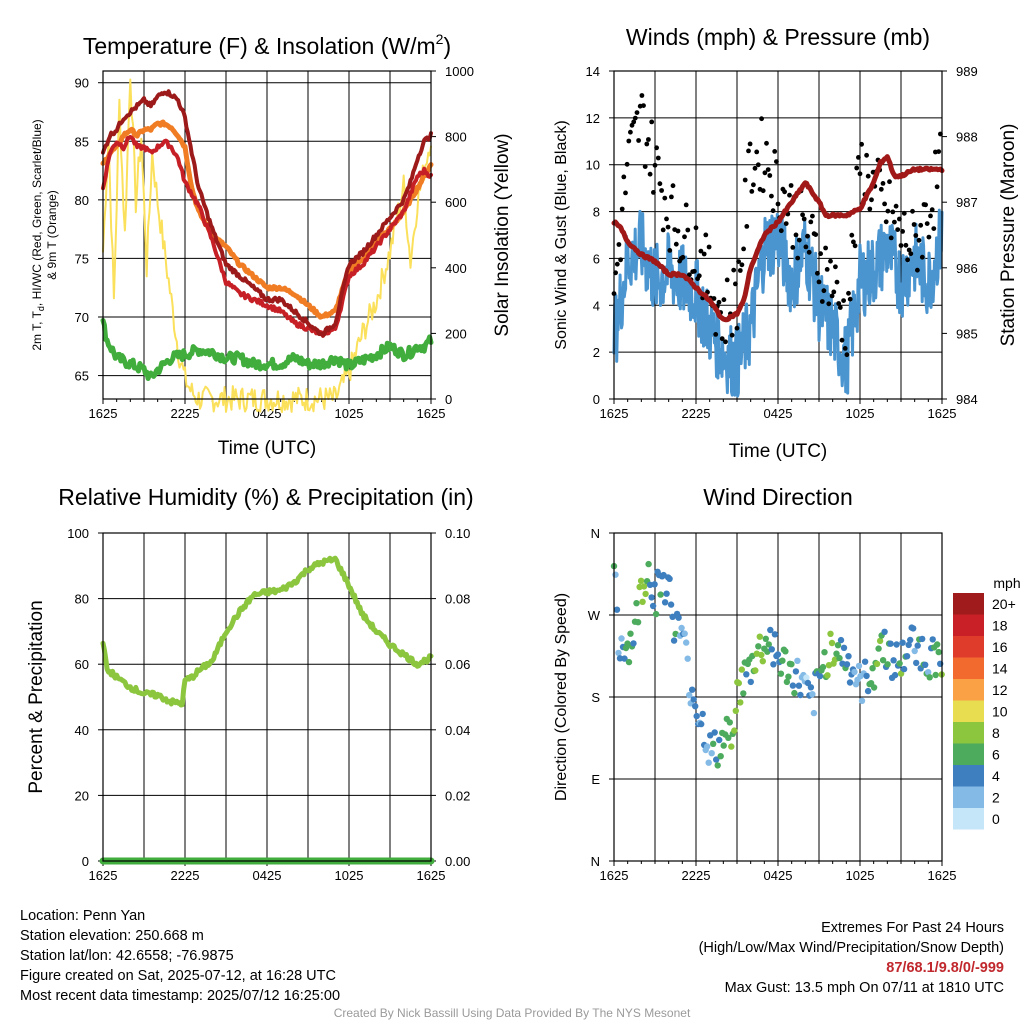 The image size is (1024, 1024). What do you see at coordinates (37, 330) in the screenshot?
I see `y-axis-label-part: 2m T, T` at bounding box center [37, 330].